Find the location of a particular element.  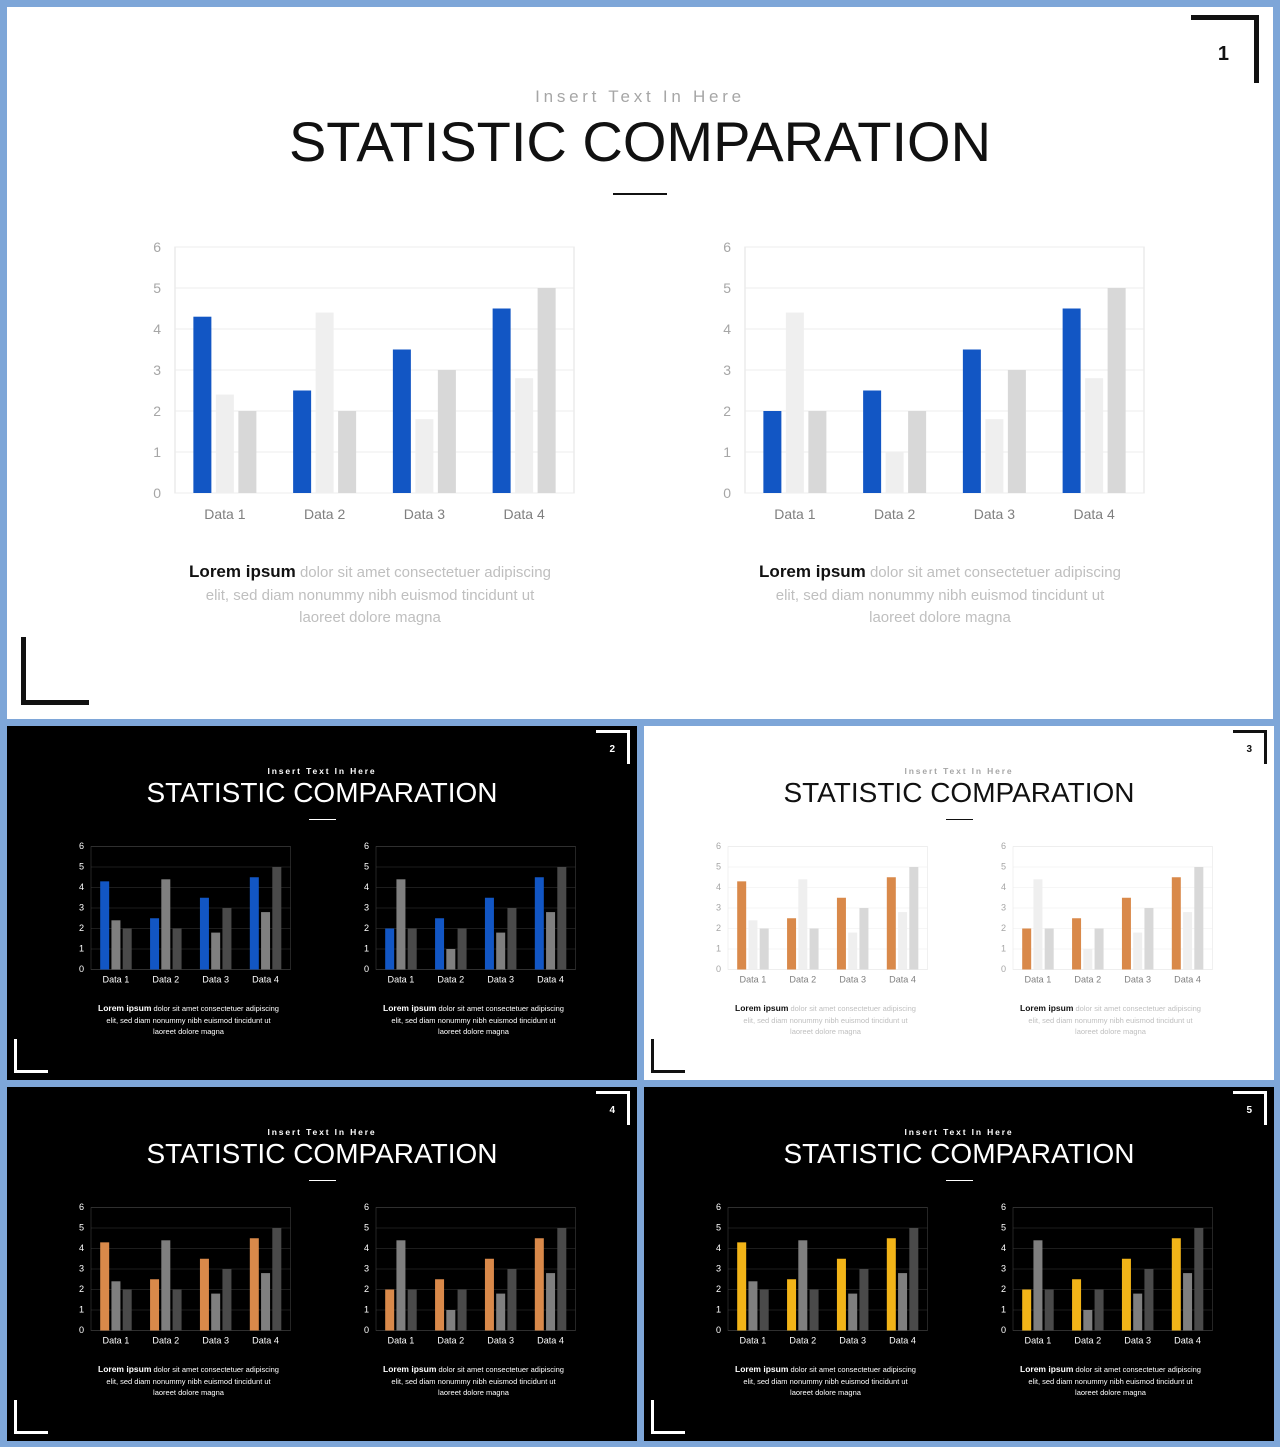

y-tick-label: 3 is located at coordinates (718, 1268).